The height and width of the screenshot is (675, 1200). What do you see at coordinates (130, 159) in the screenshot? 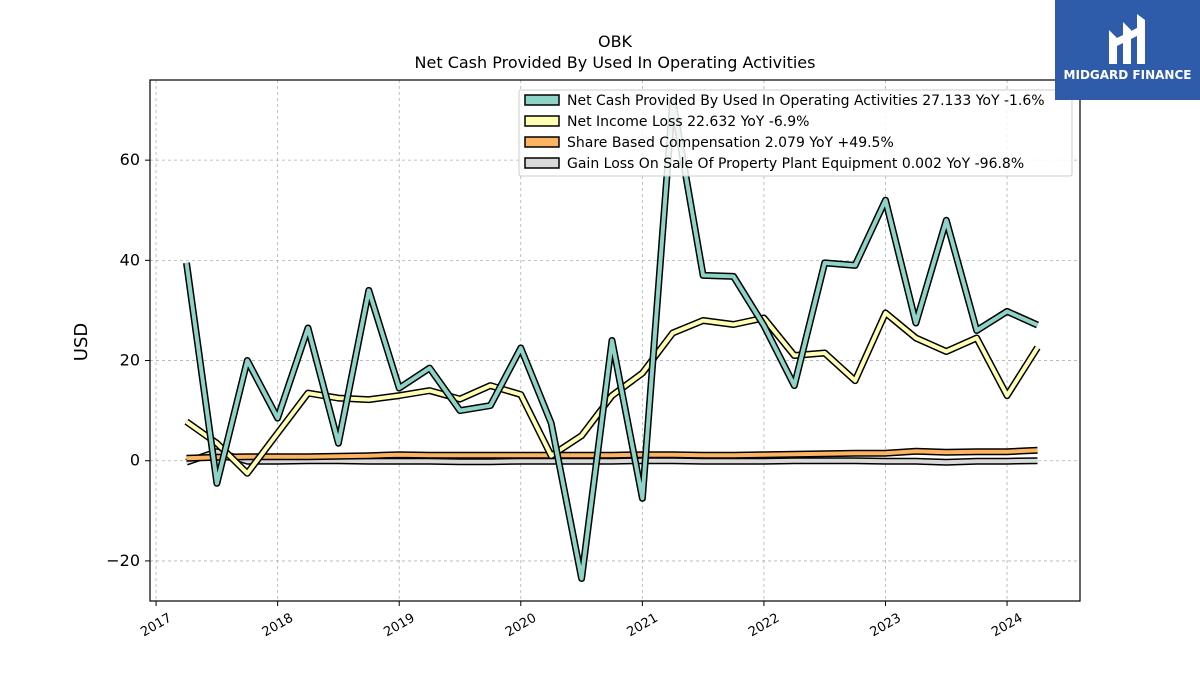
I see `y-tick-label: 60` at bounding box center [130, 159].